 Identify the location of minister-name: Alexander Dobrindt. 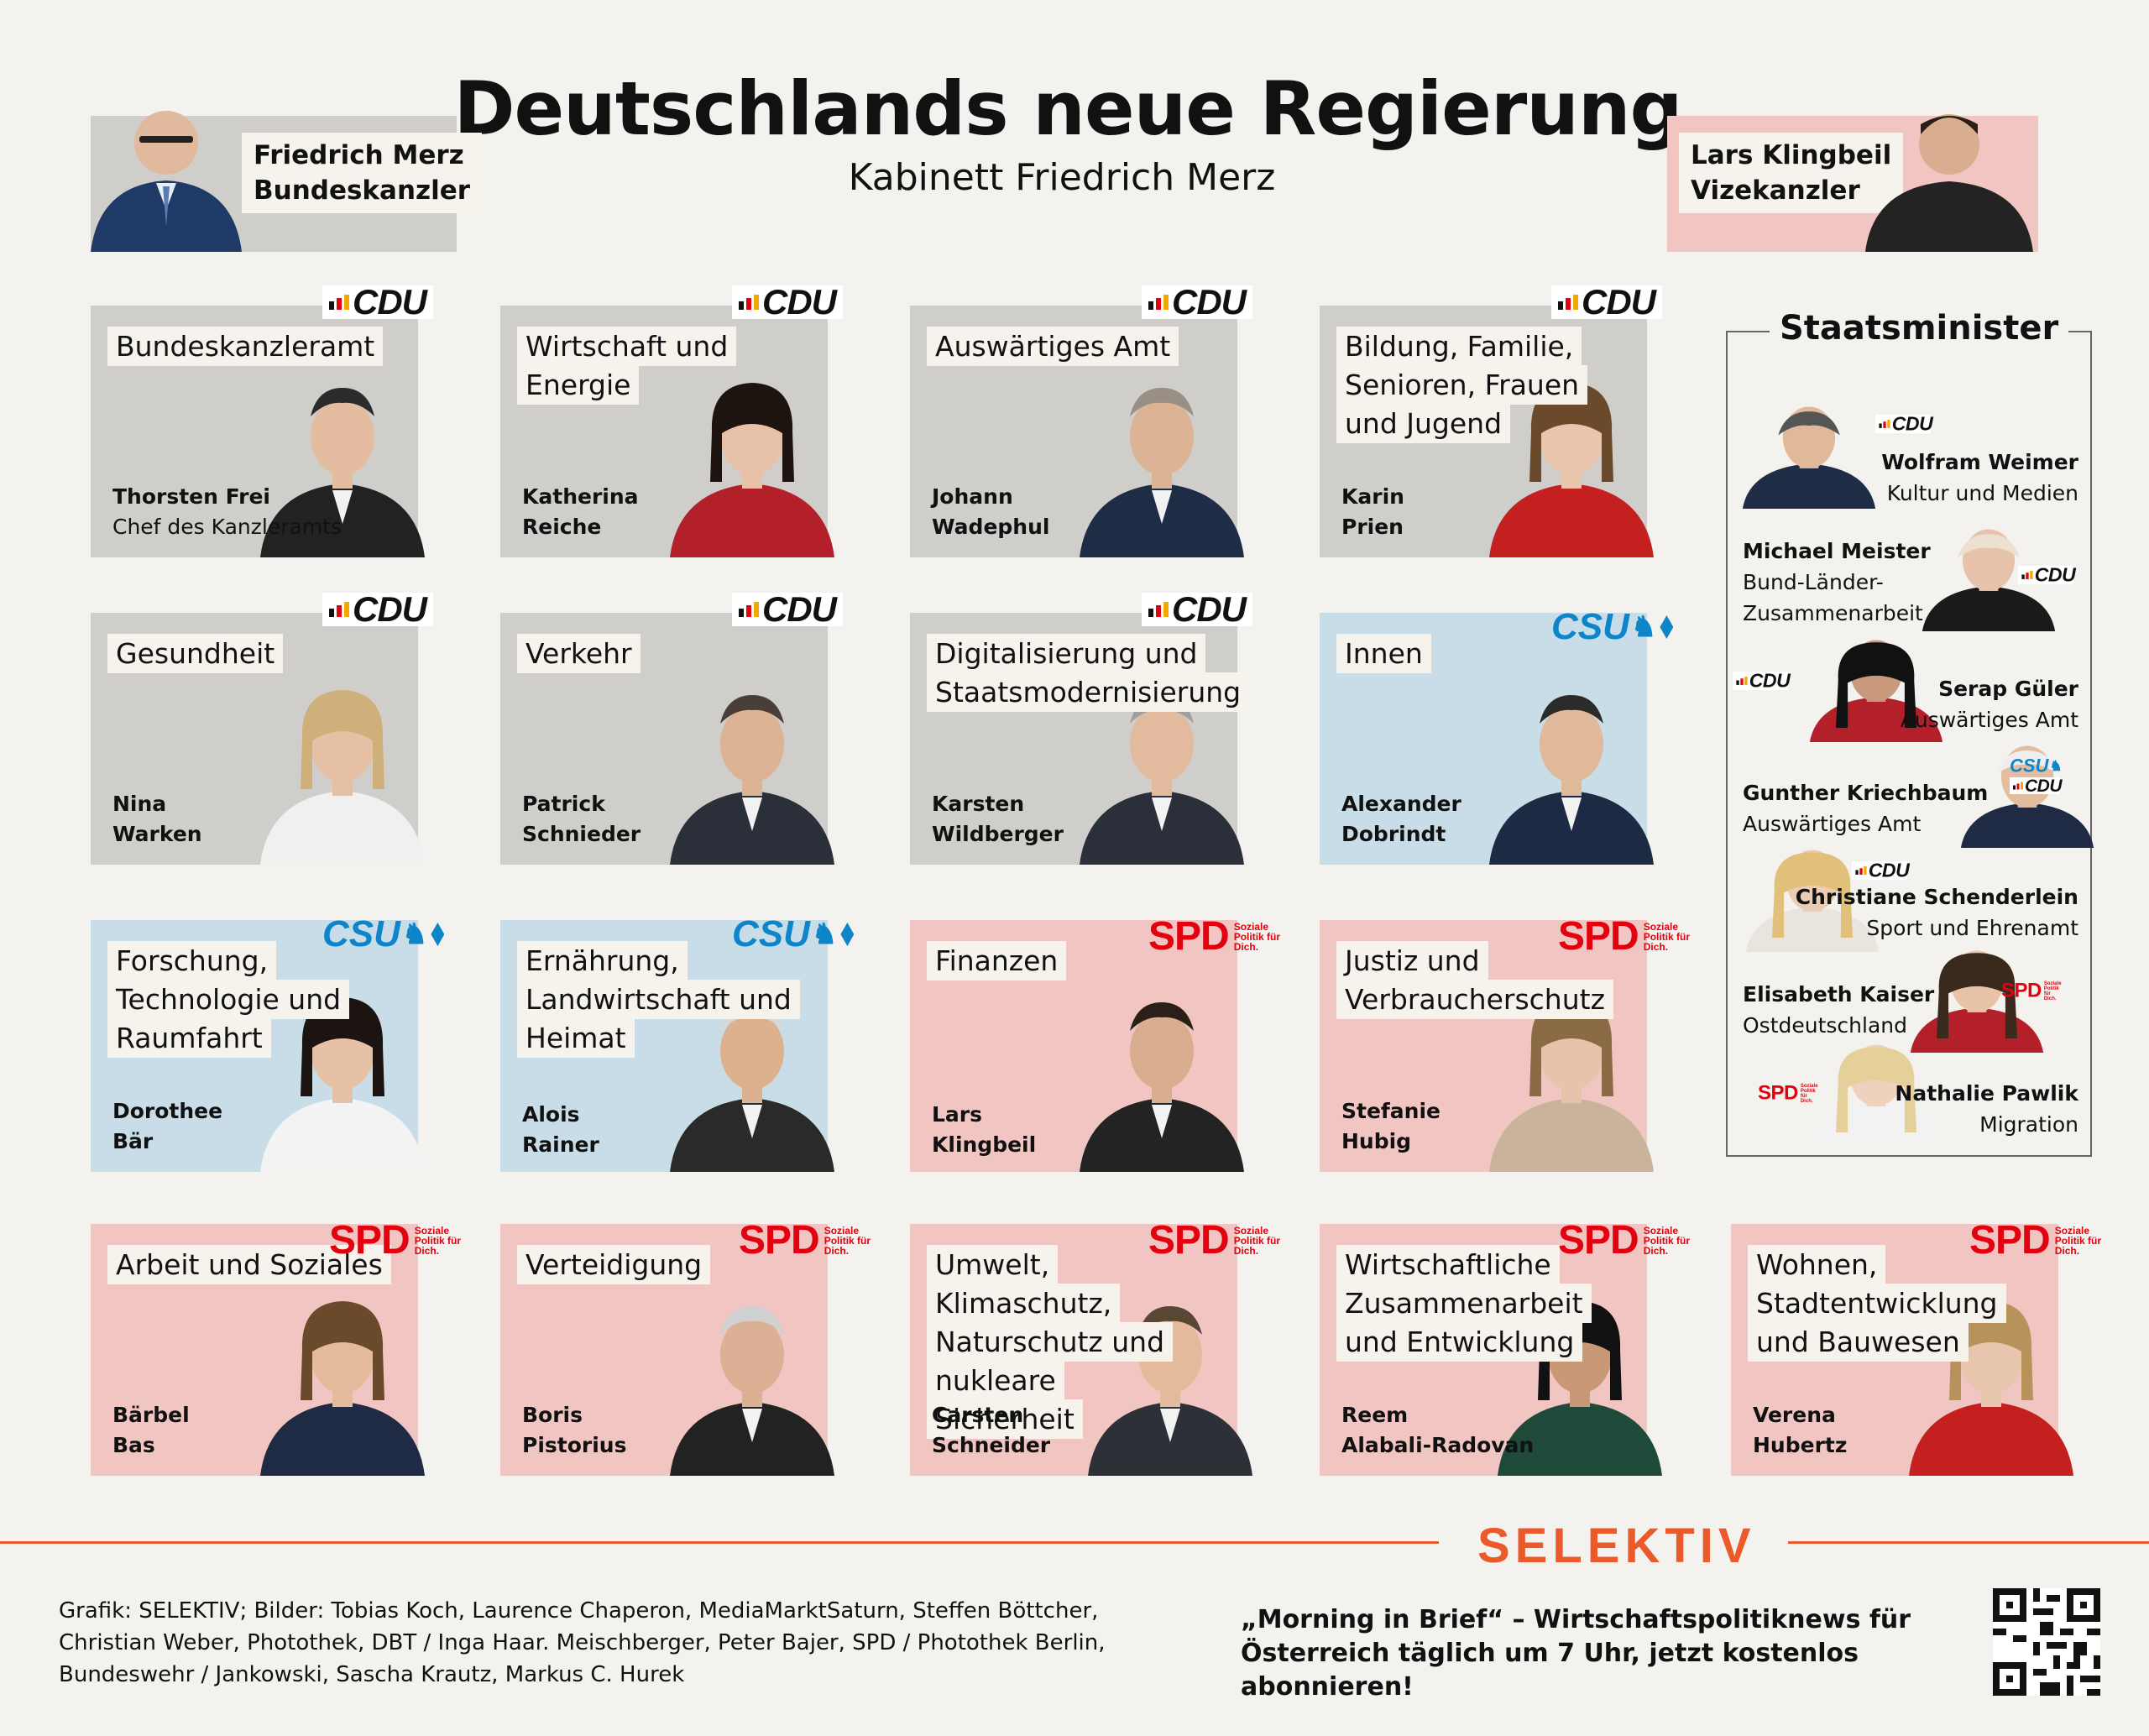
(1401, 819).